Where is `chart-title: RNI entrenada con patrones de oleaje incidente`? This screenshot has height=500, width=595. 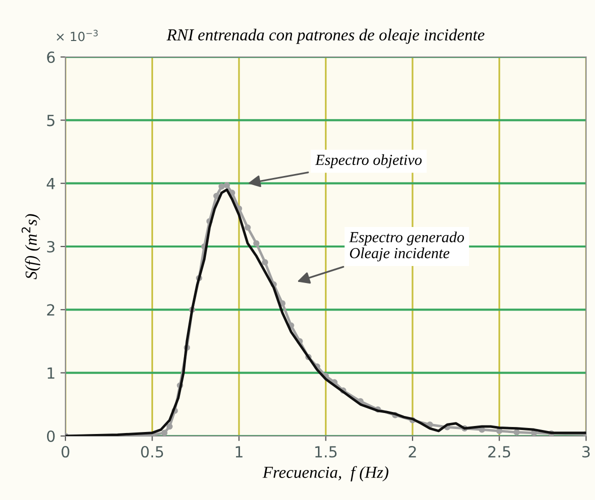
chart-title: RNI entrenada con patrones de oleaje incidente is located at coordinates (325, 36).